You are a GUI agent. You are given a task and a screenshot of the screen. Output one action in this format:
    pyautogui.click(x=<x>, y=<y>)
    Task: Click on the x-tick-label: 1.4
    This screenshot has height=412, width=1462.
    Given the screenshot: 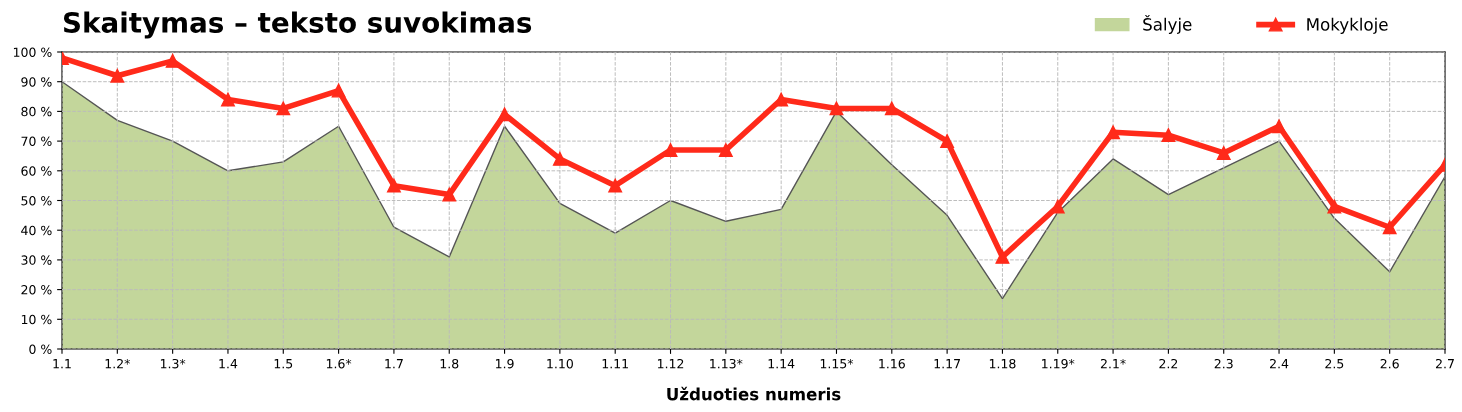 What is the action you would take?
    pyautogui.click(x=228, y=364)
    